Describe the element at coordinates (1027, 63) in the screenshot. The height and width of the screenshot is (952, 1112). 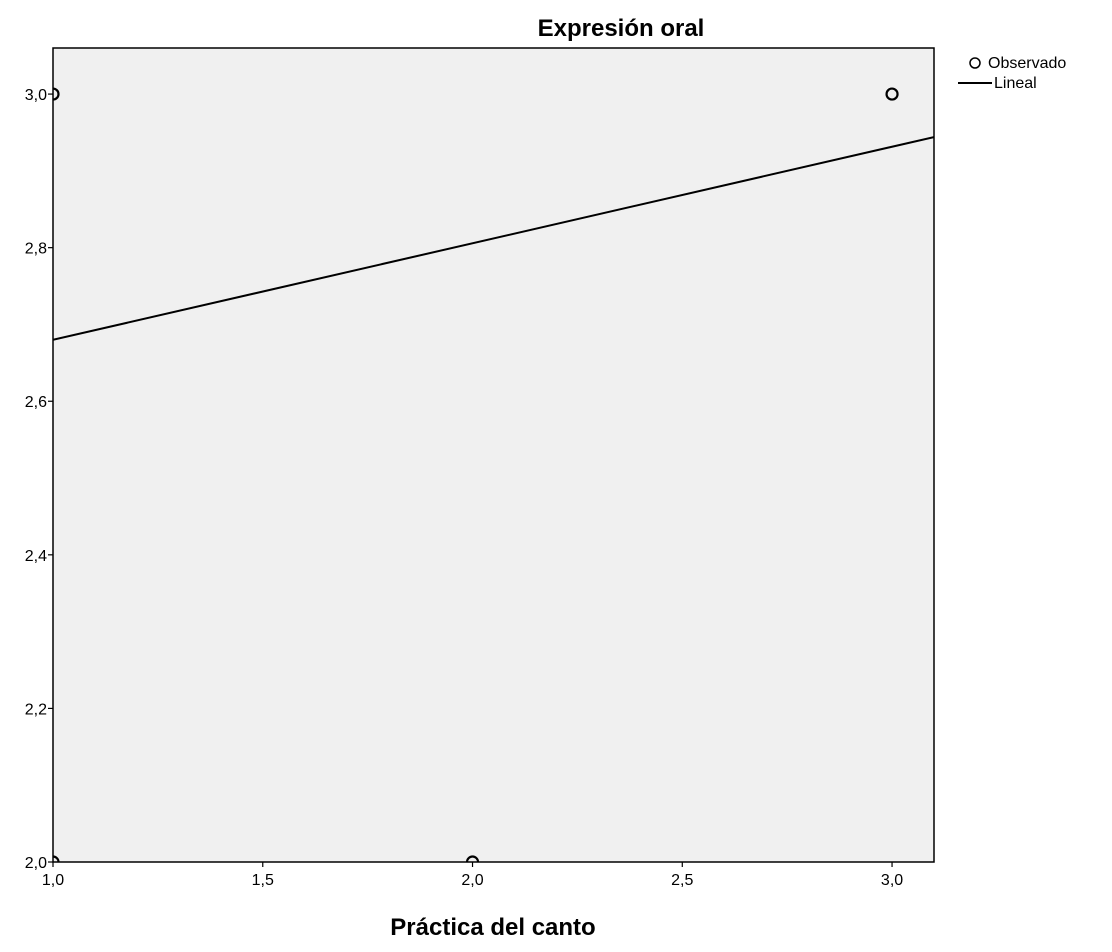
I see `legend-label: Observado` at that location.